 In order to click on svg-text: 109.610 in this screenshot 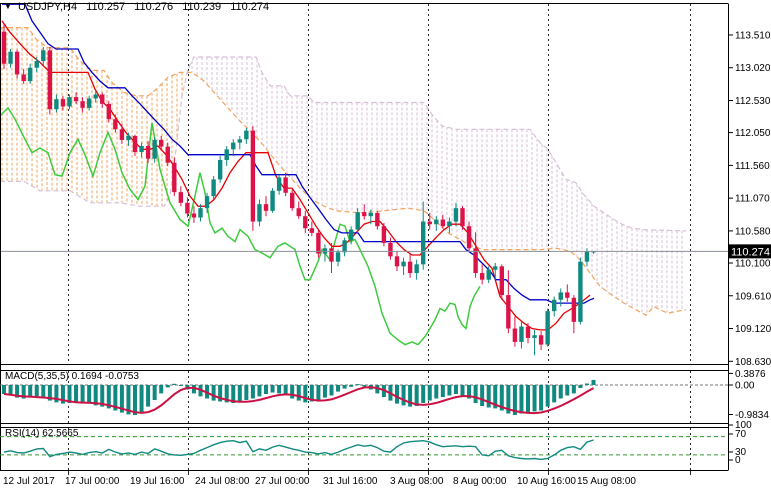, I will do `click(753, 296)`.